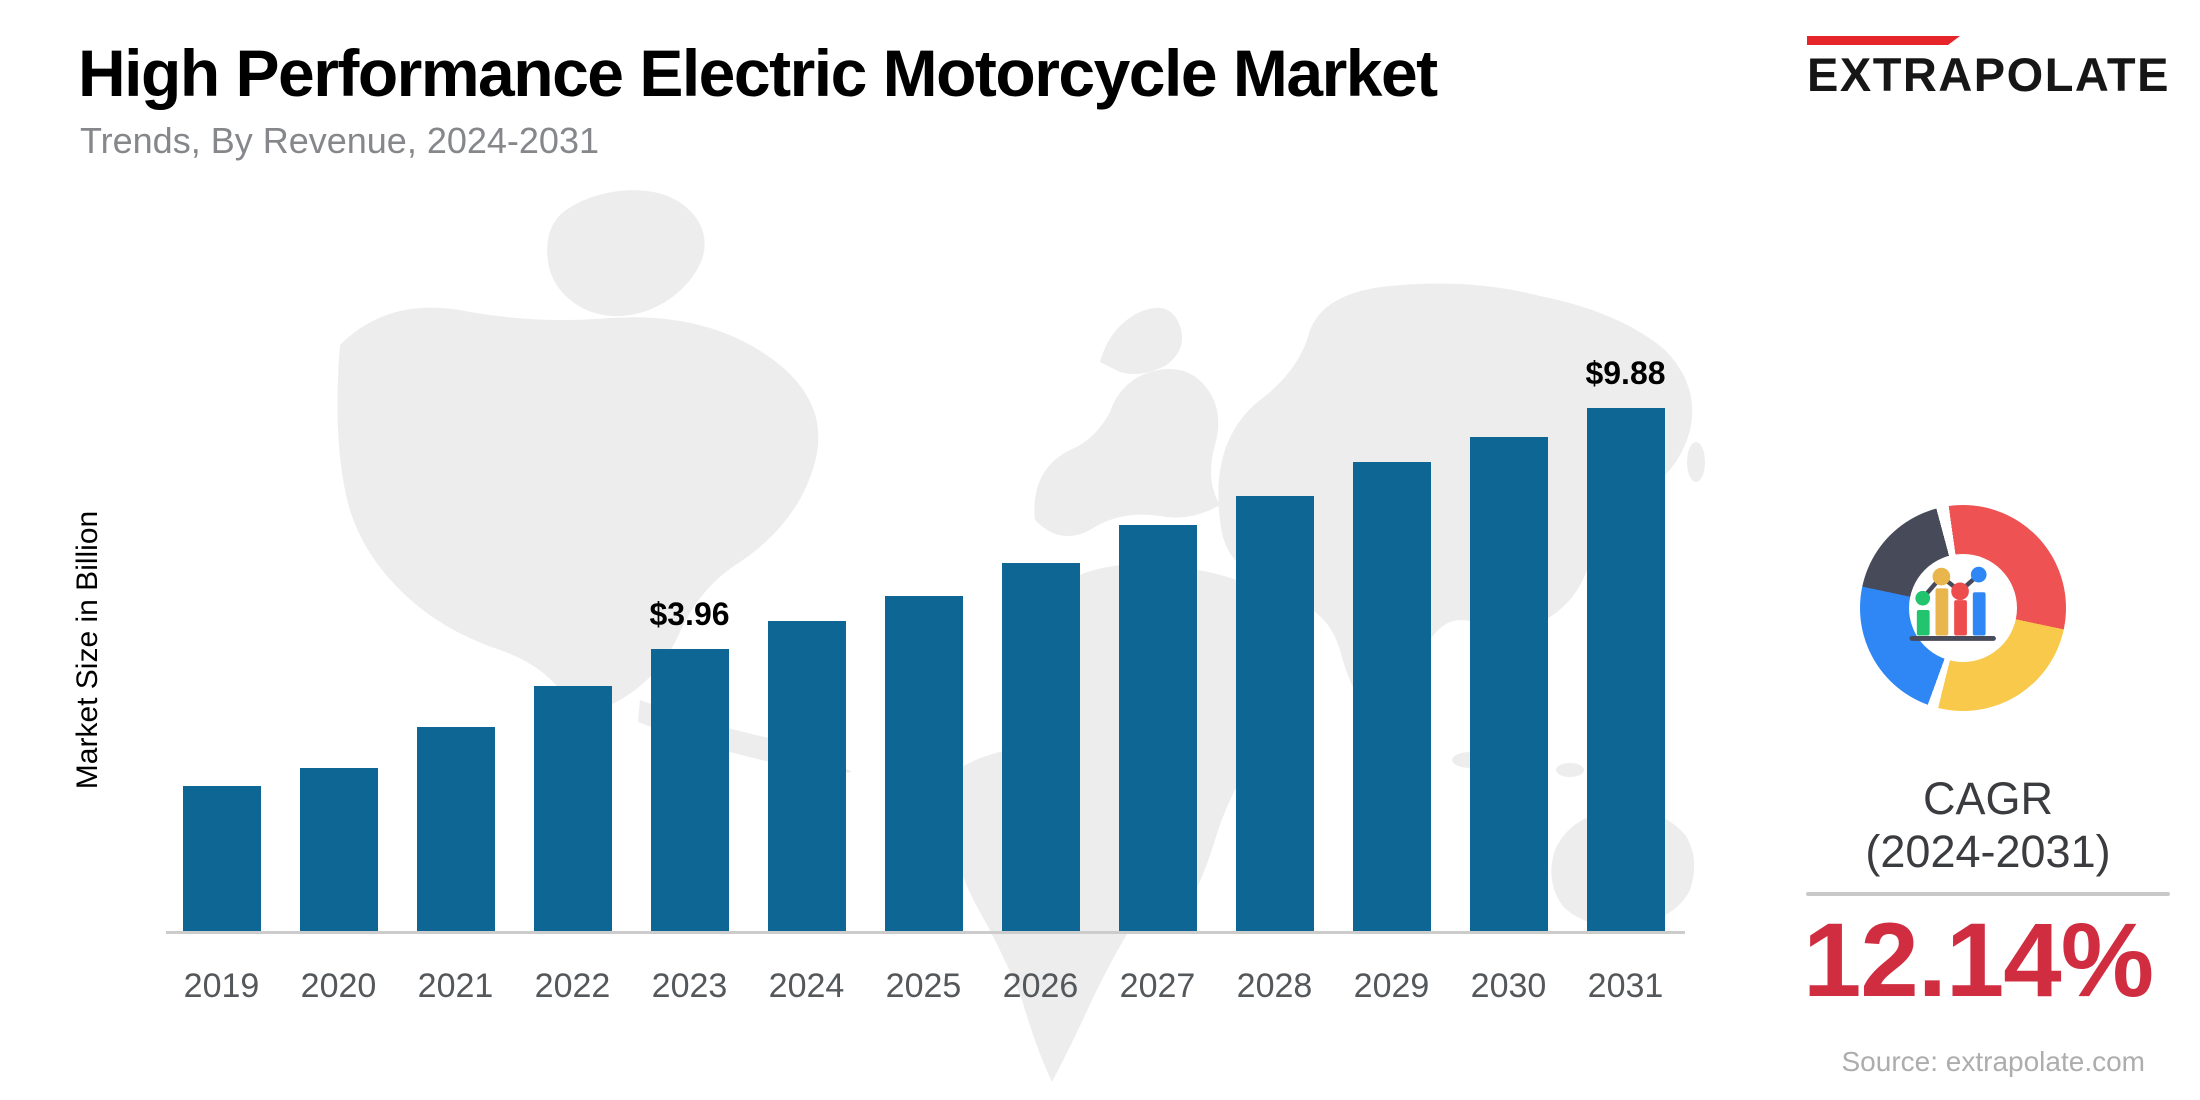 The image size is (2200, 1100). Describe the element at coordinates (339, 140) in the screenshot. I see `page-subtitle: Trends, By Revenue, 2024-2031` at that location.